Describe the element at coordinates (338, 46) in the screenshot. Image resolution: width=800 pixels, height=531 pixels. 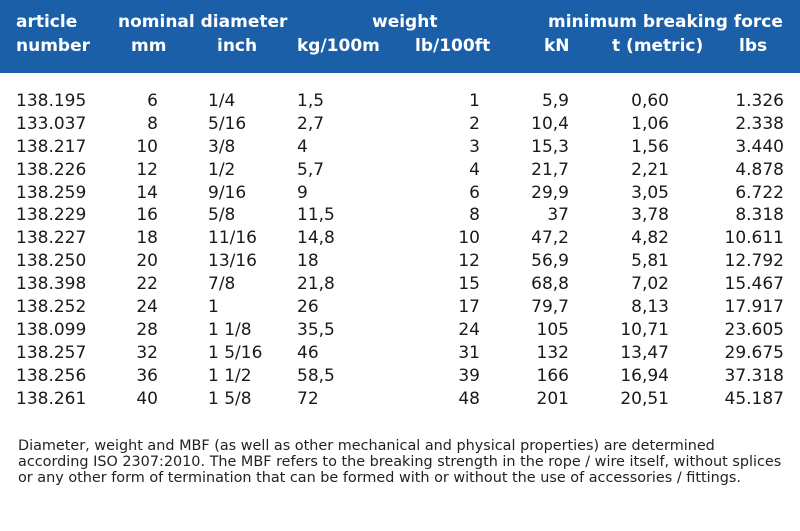
I see `header-kg: kg/100m` at that location.